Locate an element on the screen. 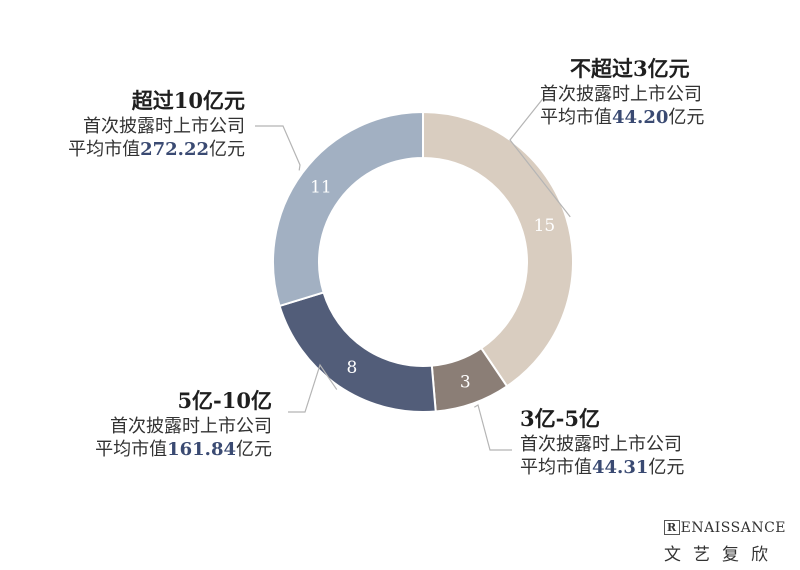  callout-line2: 平均市值44.20亿元 is located at coordinates (622, 117).